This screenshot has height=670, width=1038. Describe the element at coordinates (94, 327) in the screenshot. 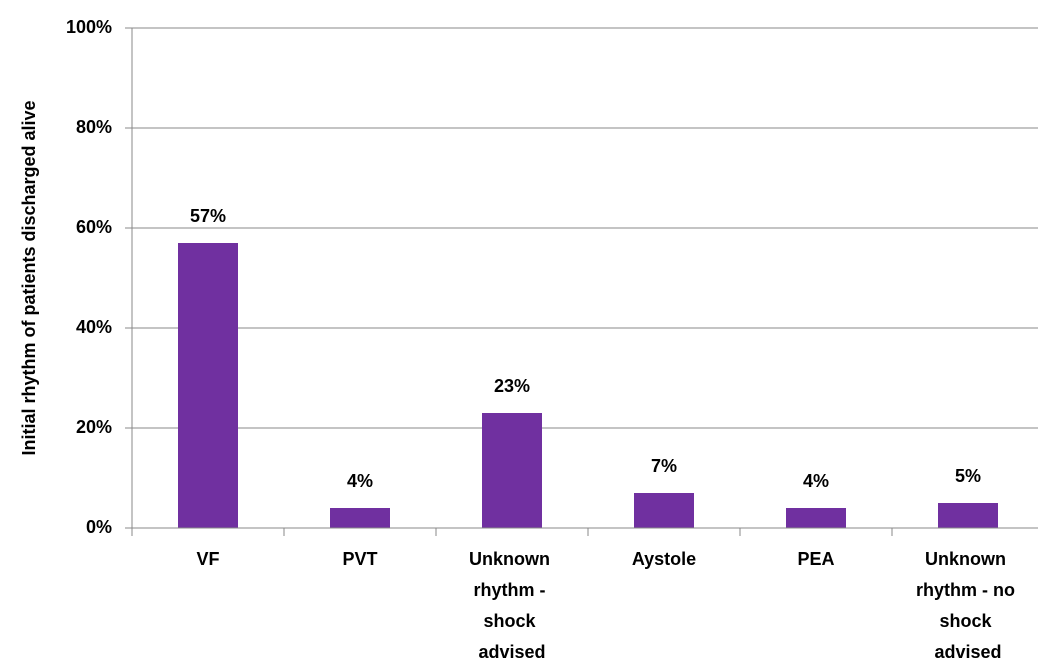

I see `y-tick-label: 40%` at that location.